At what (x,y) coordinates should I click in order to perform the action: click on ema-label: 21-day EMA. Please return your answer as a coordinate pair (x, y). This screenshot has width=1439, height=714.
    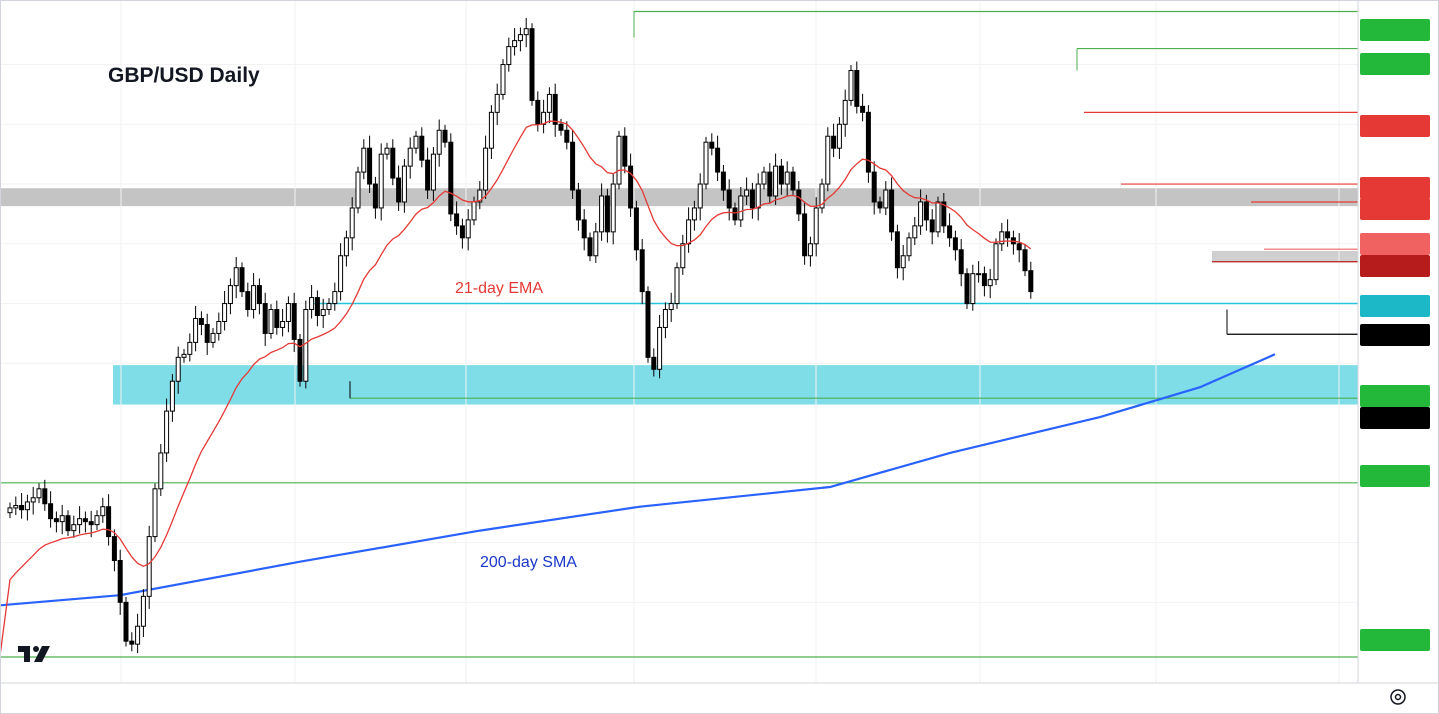
    Looking at the image, I should click on (499, 288).